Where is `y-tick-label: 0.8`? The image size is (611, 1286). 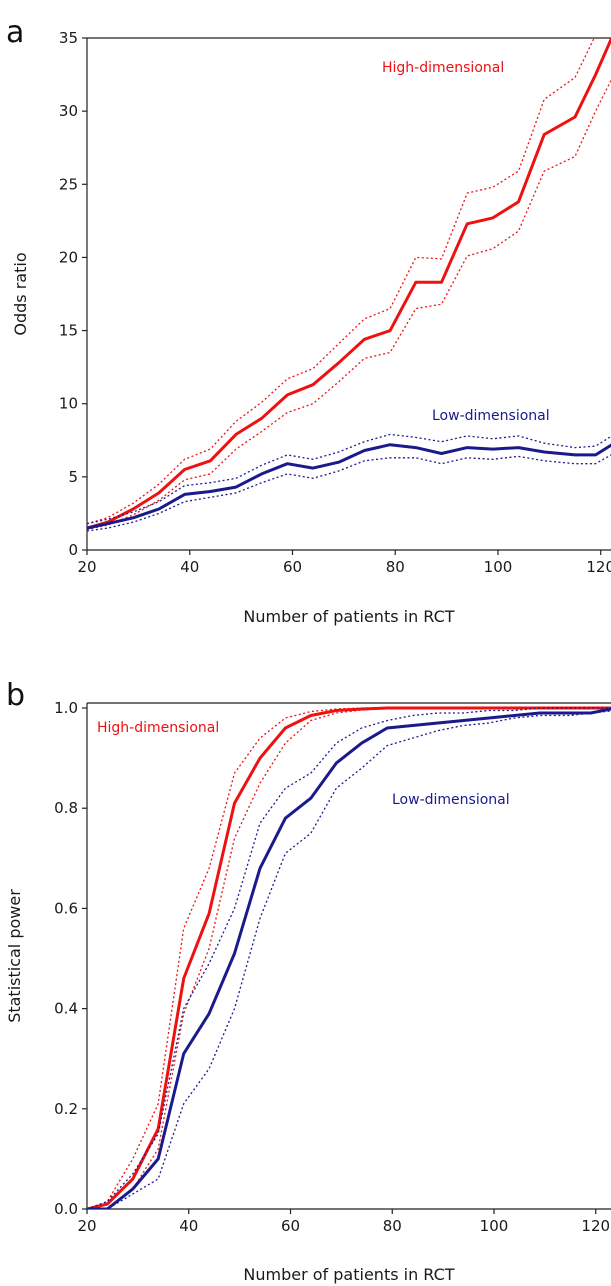
y-tick-label: 0.8 is located at coordinates (66, 808).